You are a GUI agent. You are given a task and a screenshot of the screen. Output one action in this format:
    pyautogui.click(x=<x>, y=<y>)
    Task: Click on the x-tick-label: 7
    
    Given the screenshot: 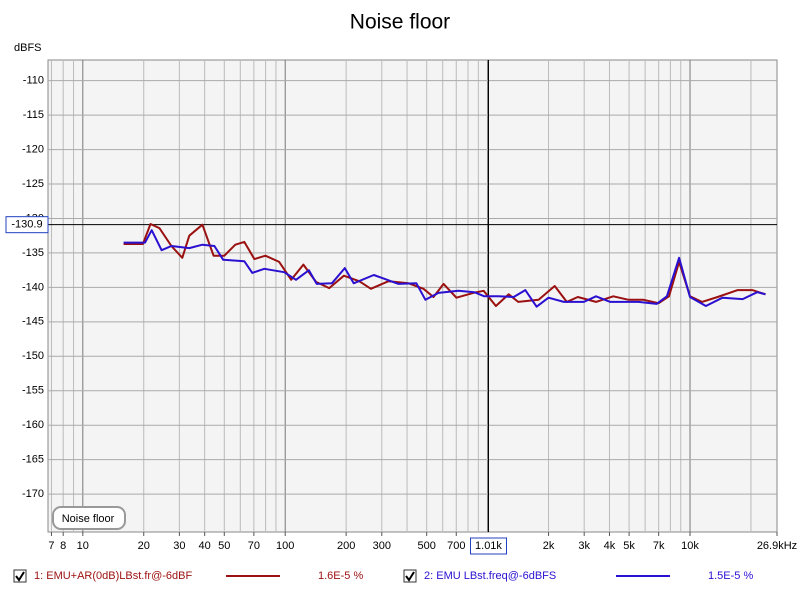 What is the action you would take?
    pyautogui.click(x=51, y=546)
    